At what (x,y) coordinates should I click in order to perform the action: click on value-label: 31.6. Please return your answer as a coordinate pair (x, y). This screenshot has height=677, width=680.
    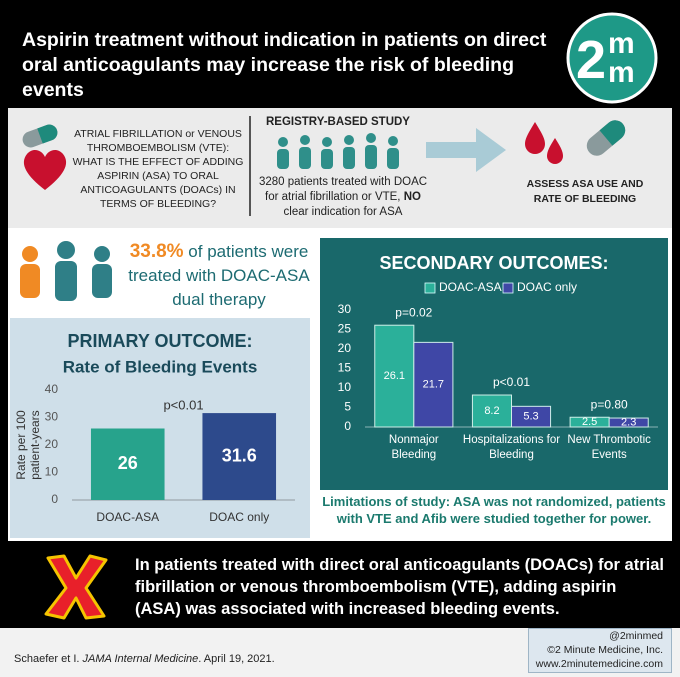
    Looking at the image, I should click on (239, 455).